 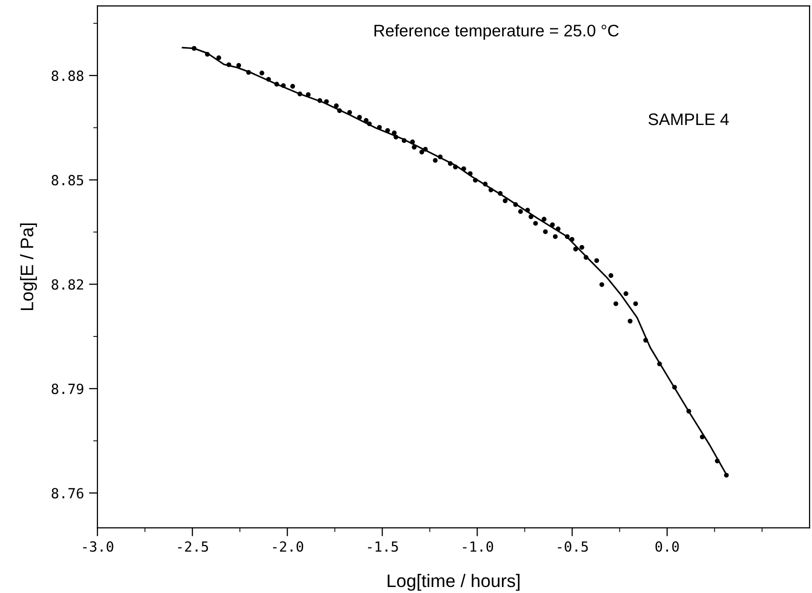 I want to click on y-tick-label: 8.88, so click(x=68, y=76).